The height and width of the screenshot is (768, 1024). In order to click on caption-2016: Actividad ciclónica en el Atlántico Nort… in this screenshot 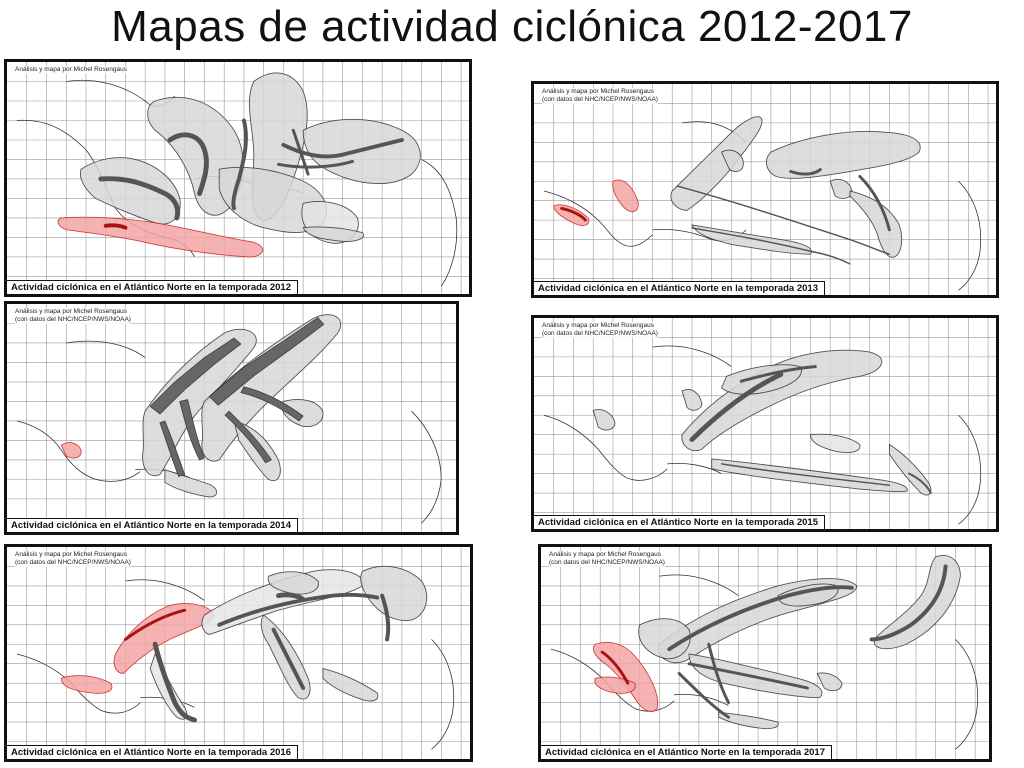, I will do `click(152, 752)`.